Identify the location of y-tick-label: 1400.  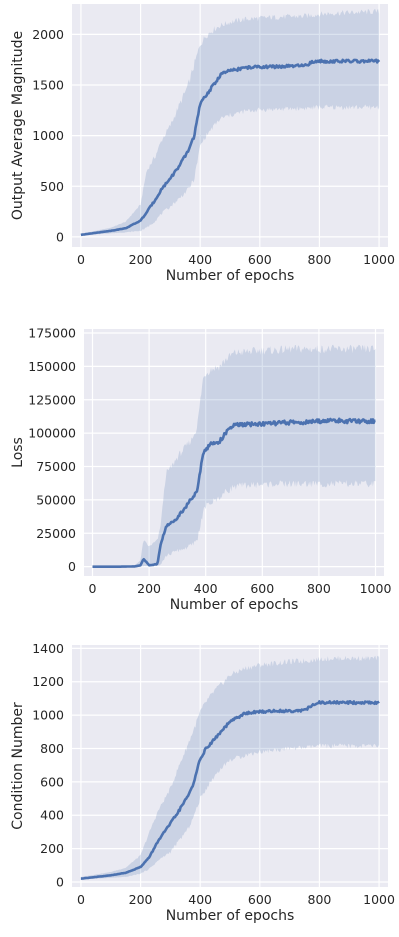
(48, 648).